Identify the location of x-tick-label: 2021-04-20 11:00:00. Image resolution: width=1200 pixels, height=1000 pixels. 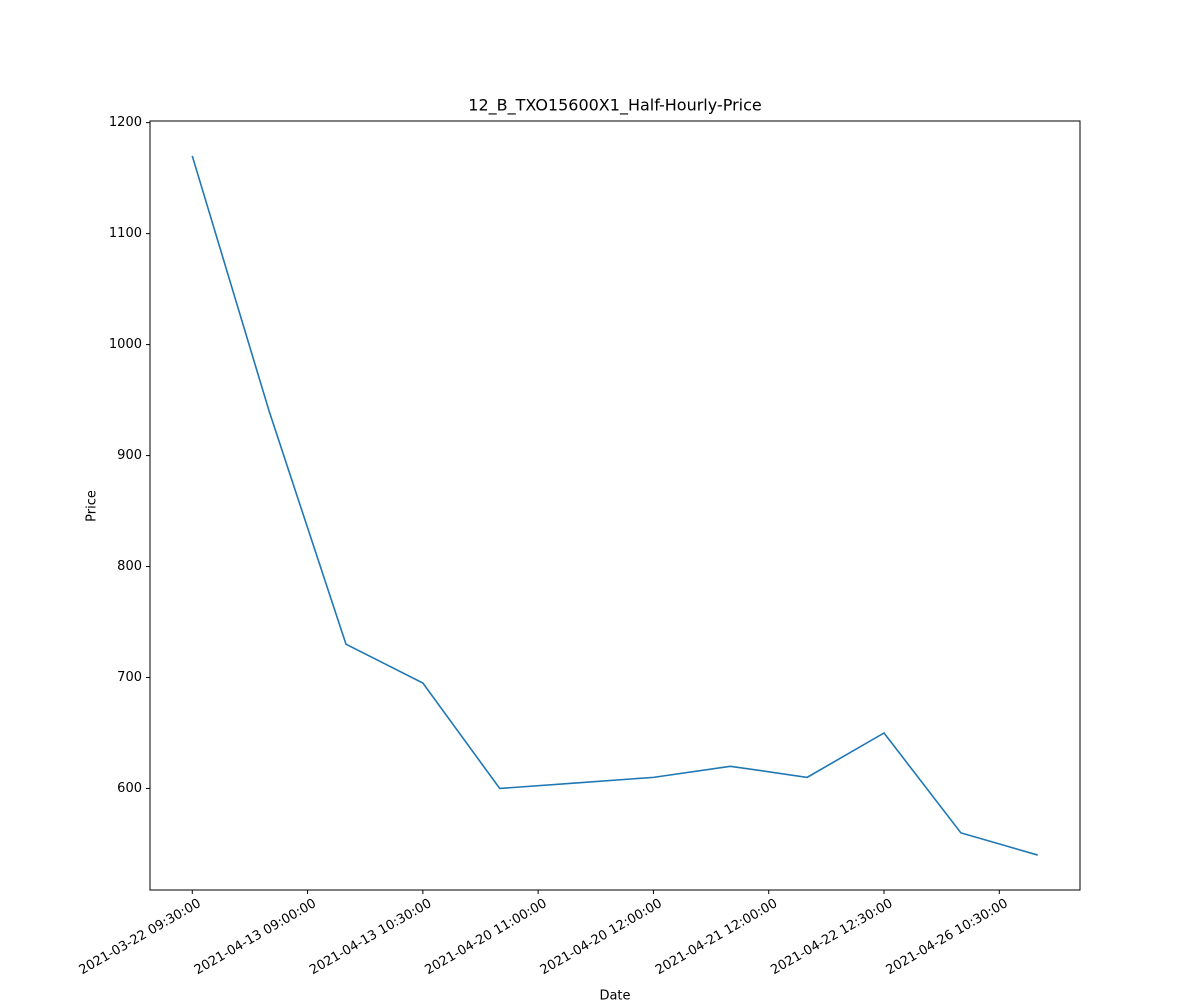
(485, 937).